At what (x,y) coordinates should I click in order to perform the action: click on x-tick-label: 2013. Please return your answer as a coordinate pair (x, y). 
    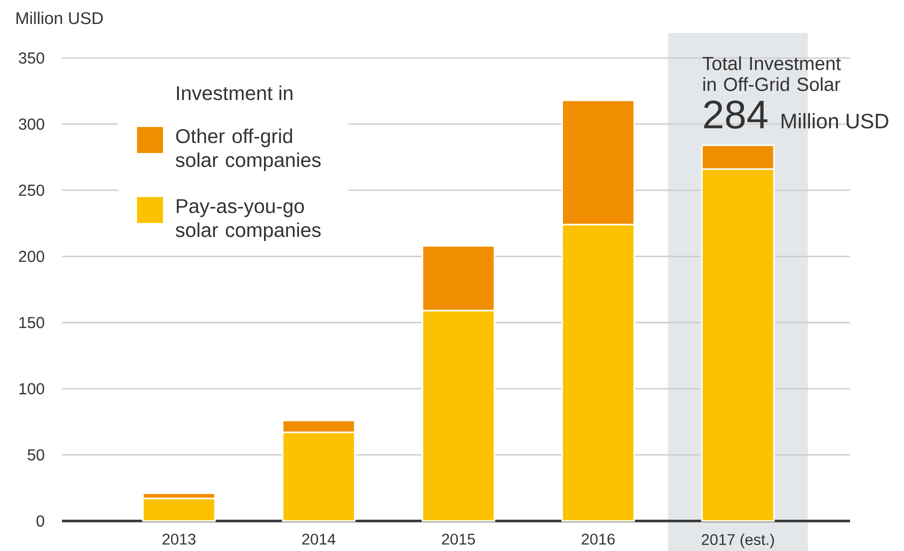
    Looking at the image, I should click on (179, 539).